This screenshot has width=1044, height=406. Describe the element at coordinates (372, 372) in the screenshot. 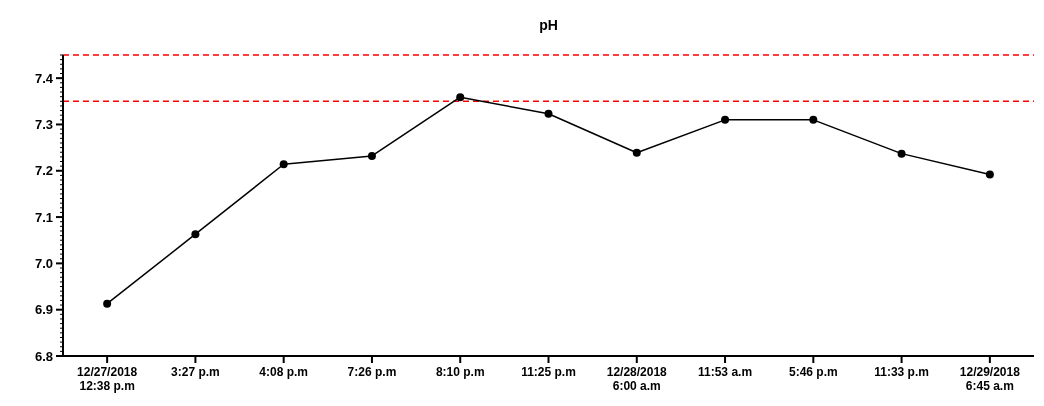

I see `x-tick-label: 7:26 p.m` at that location.